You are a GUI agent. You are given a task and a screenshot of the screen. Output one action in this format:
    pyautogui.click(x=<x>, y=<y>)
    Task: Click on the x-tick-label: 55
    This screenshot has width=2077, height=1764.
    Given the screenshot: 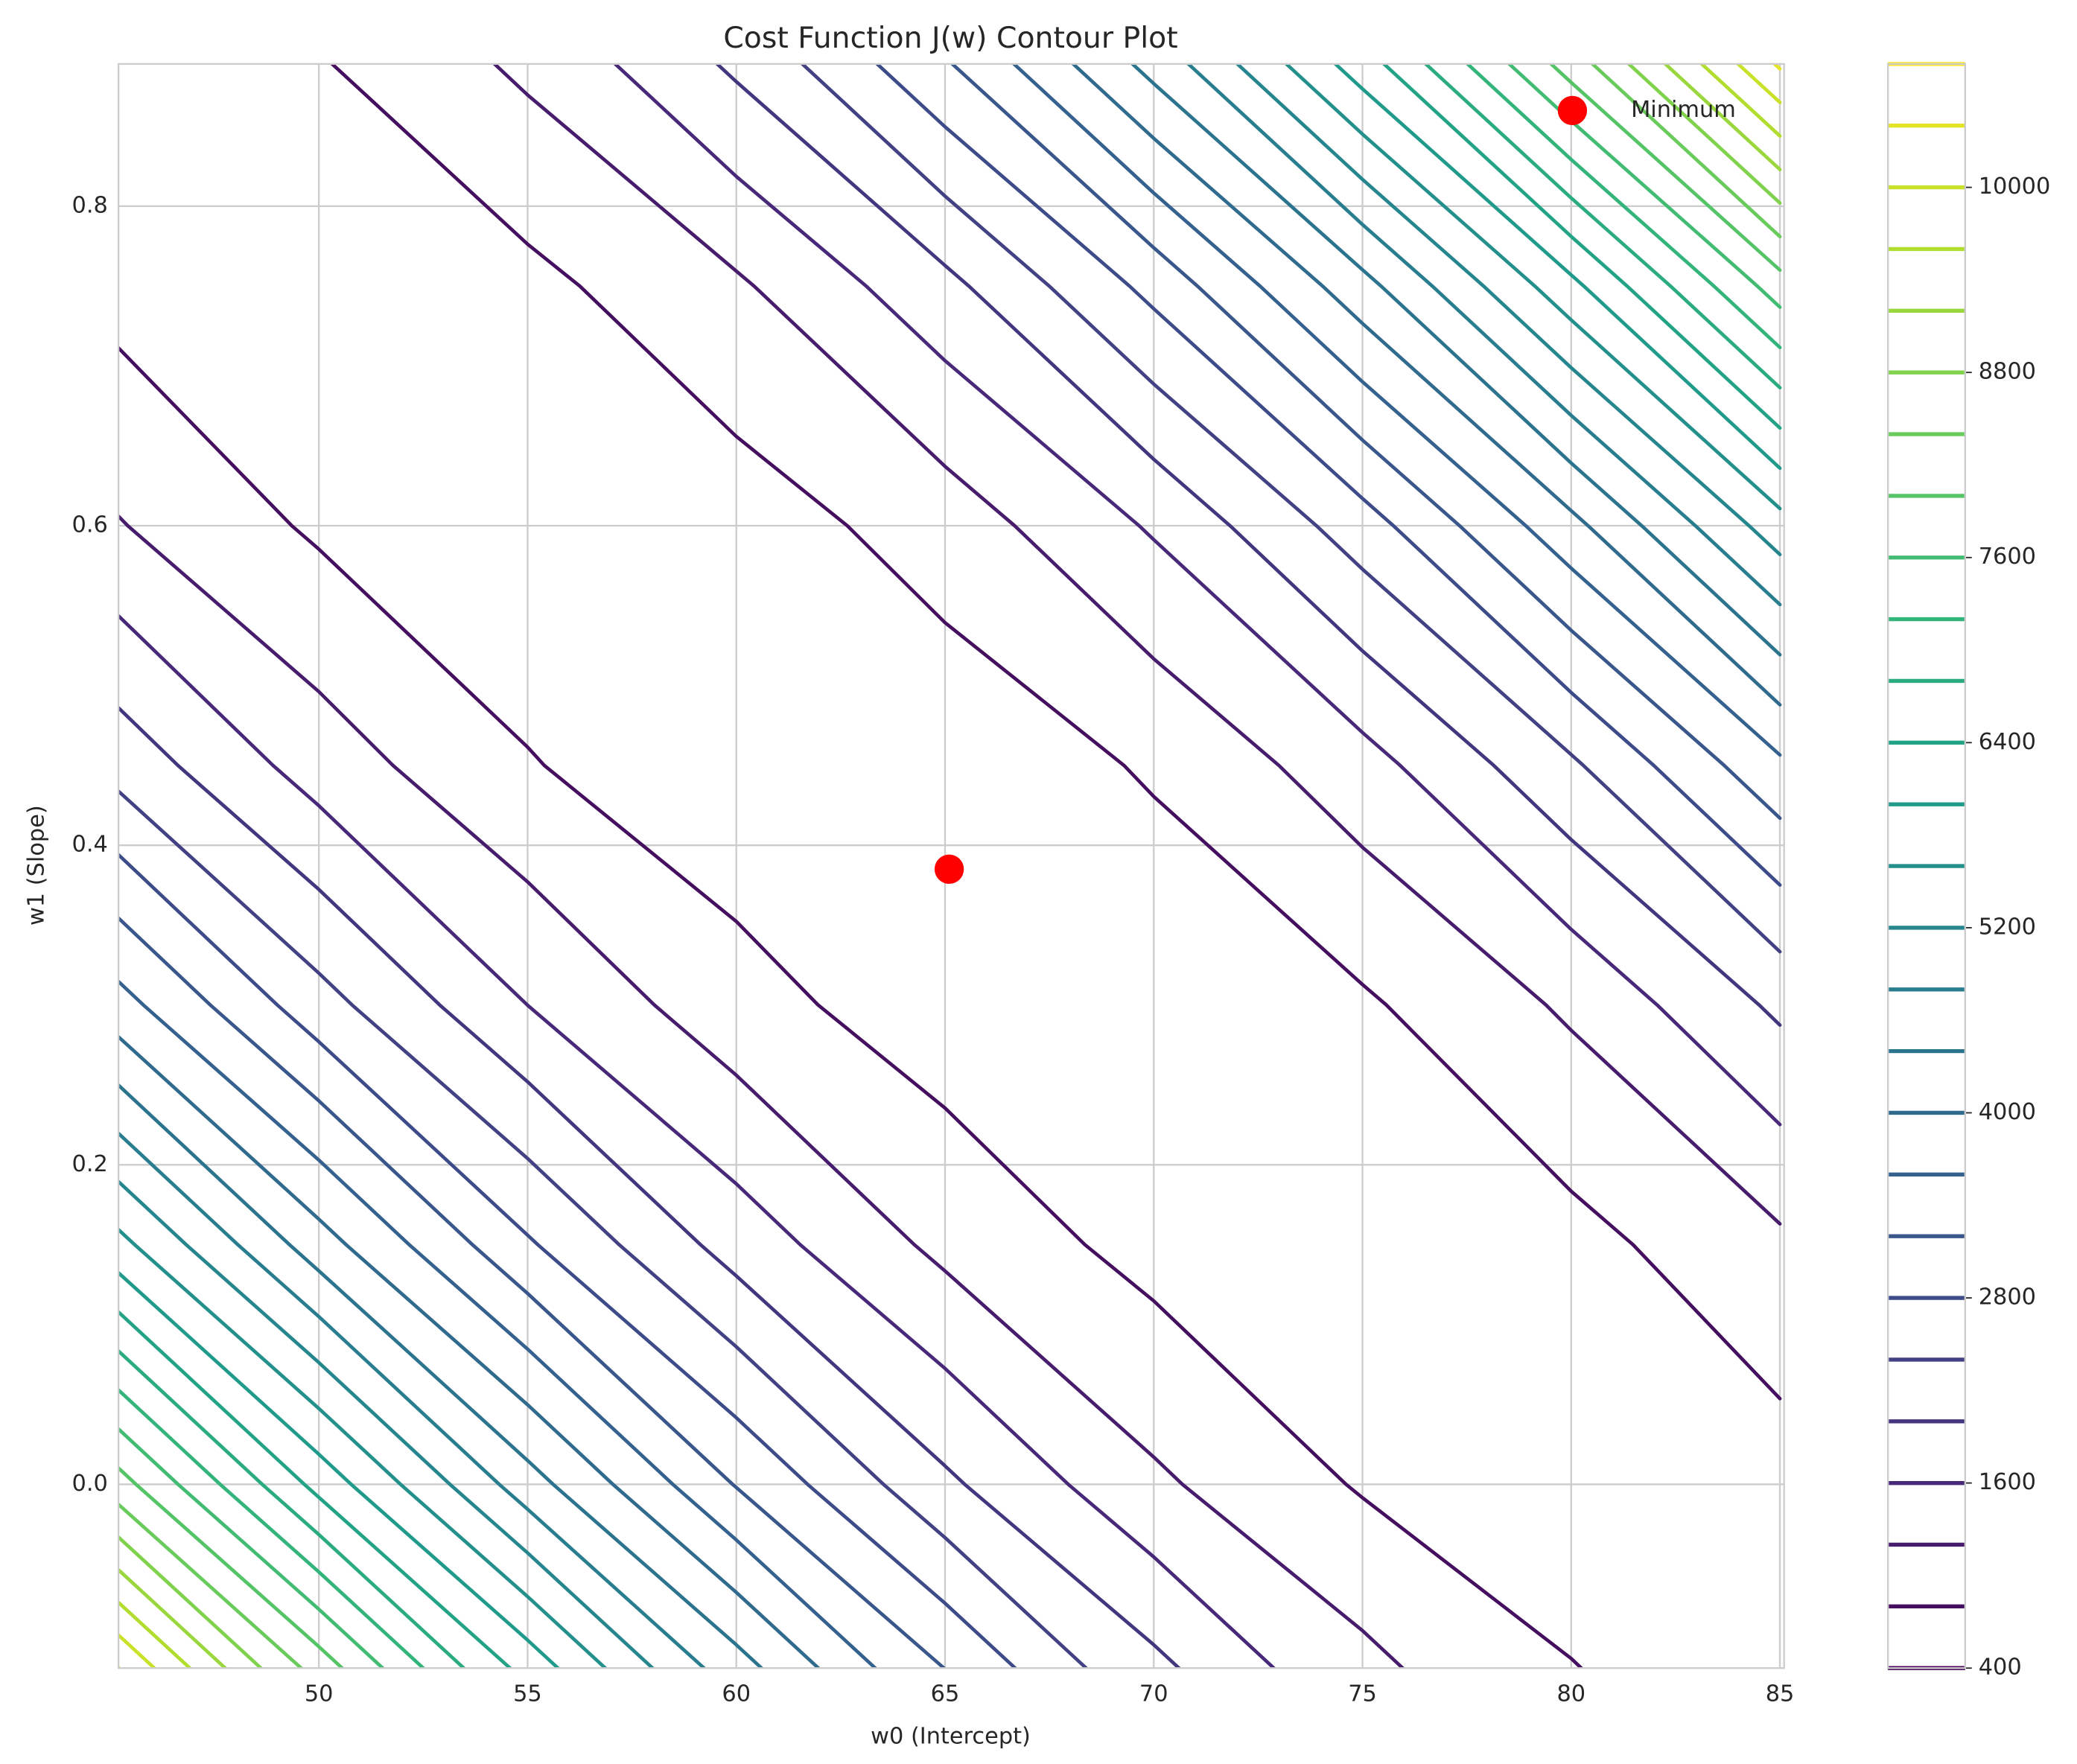 What is the action you would take?
    pyautogui.click(x=527, y=1694)
    